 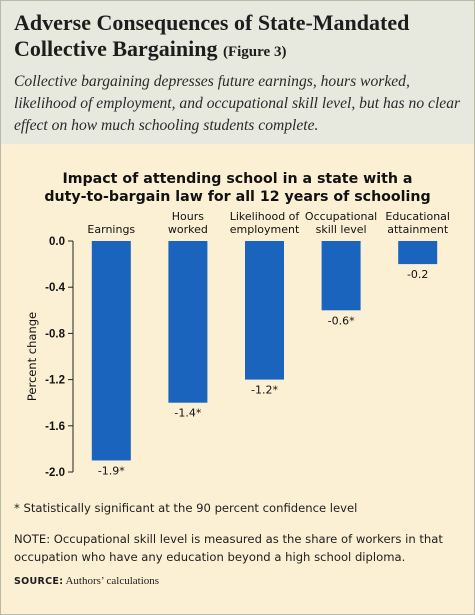 What do you see at coordinates (264, 390) in the screenshot?
I see `bar-value-label: -1.2*` at bounding box center [264, 390].